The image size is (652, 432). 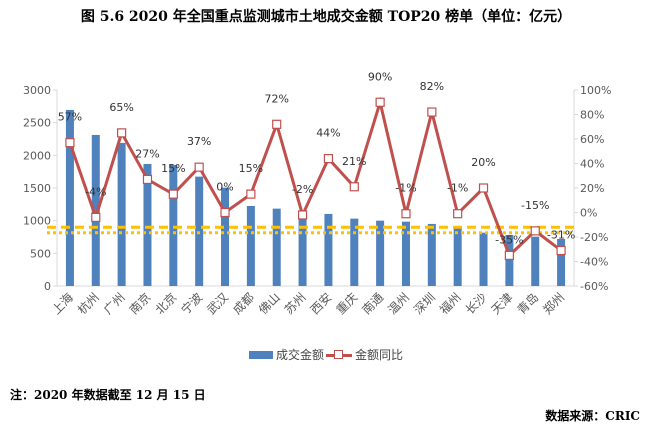 I want to click on growth-marker-福州, so click(x=458, y=214).